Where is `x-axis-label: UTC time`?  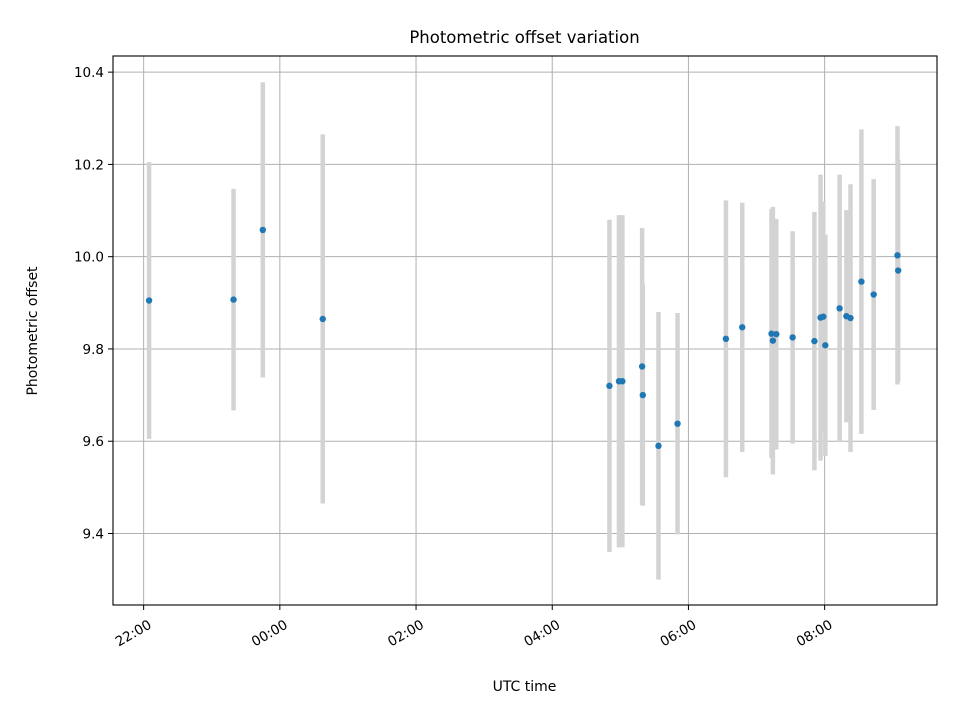 x-axis-label: UTC time is located at coordinates (525, 687).